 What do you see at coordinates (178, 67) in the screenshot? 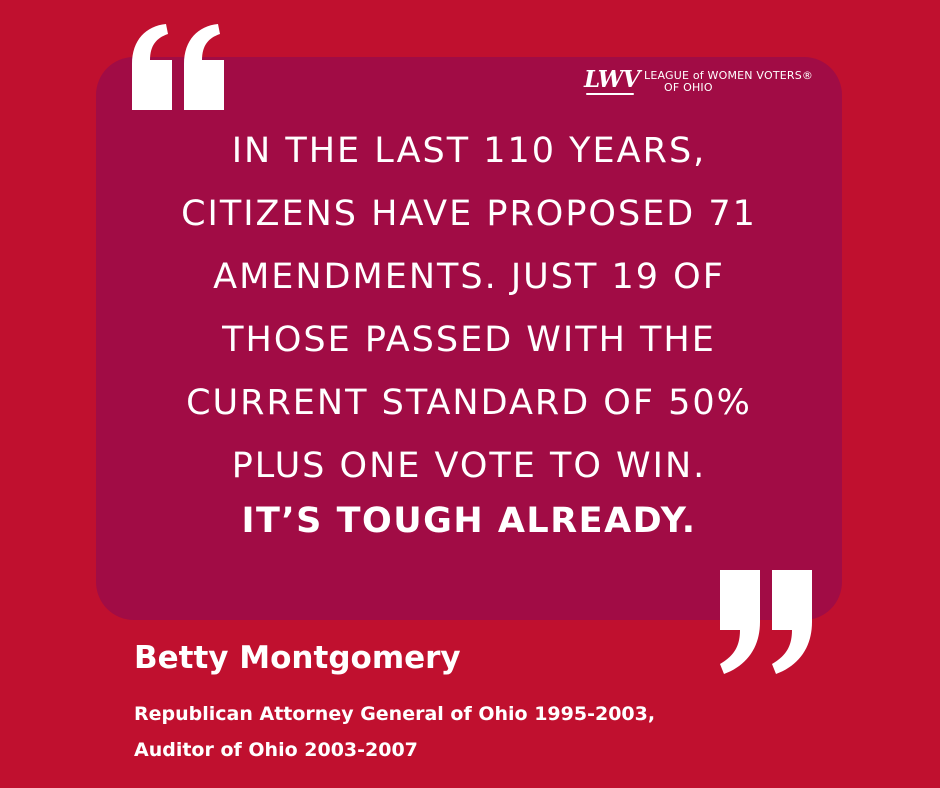
I see `open-quote-icon` at bounding box center [178, 67].